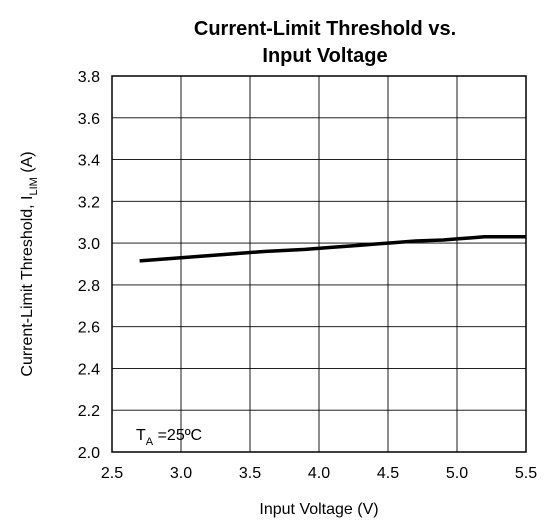  Describe the element at coordinates (324, 56) in the screenshot. I see `chart-title-line2: Input Voltage` at that location.